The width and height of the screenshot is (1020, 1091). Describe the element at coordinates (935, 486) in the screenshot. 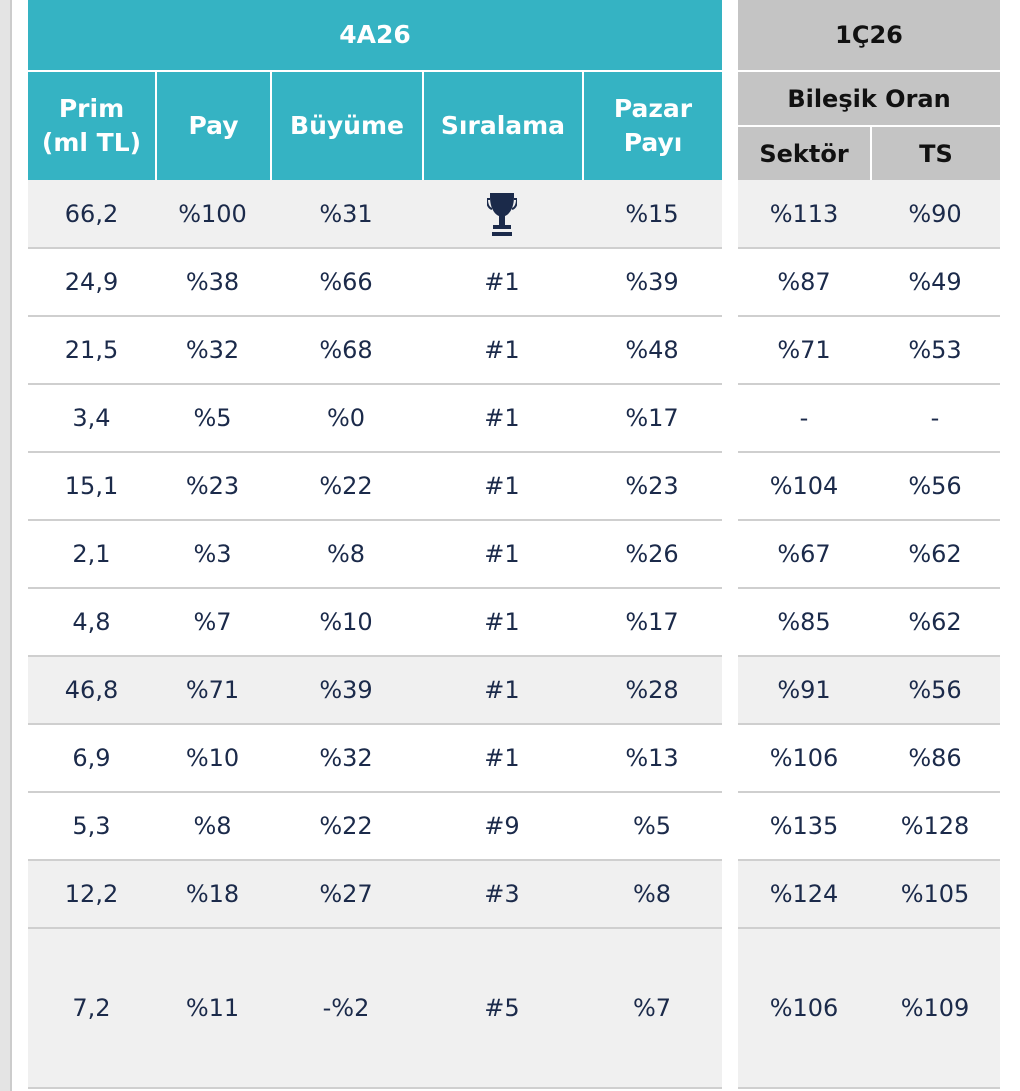

I see `cell: %56` at that location.